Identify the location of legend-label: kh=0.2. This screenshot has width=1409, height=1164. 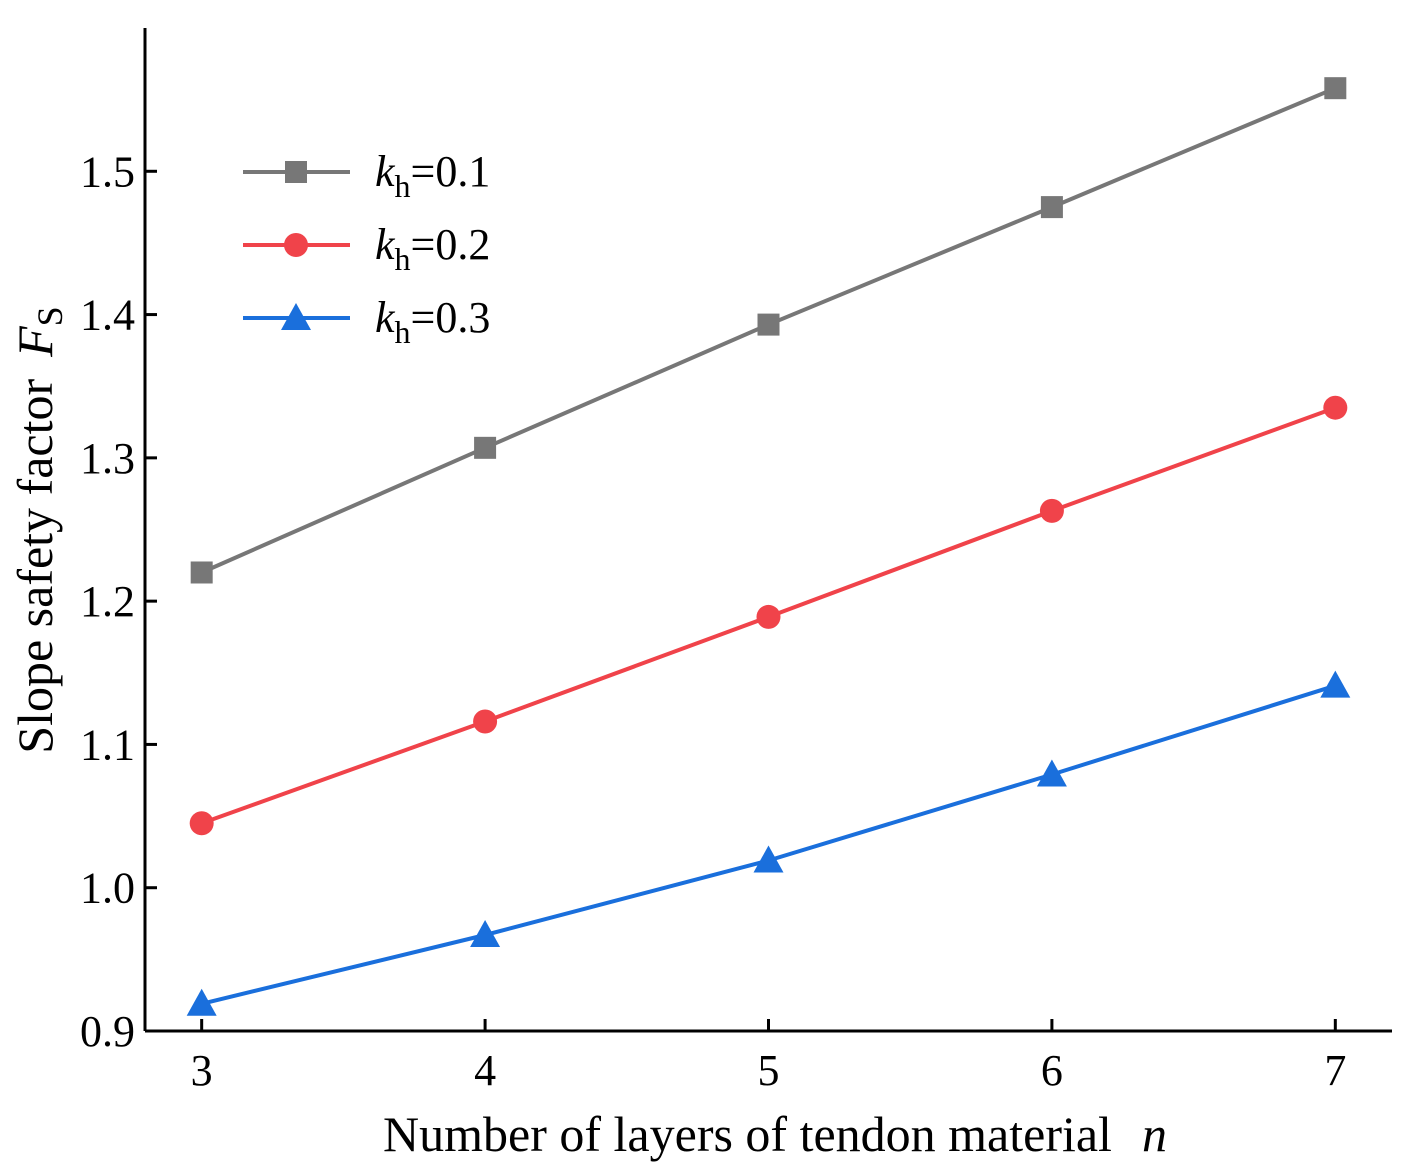
(432, 248).